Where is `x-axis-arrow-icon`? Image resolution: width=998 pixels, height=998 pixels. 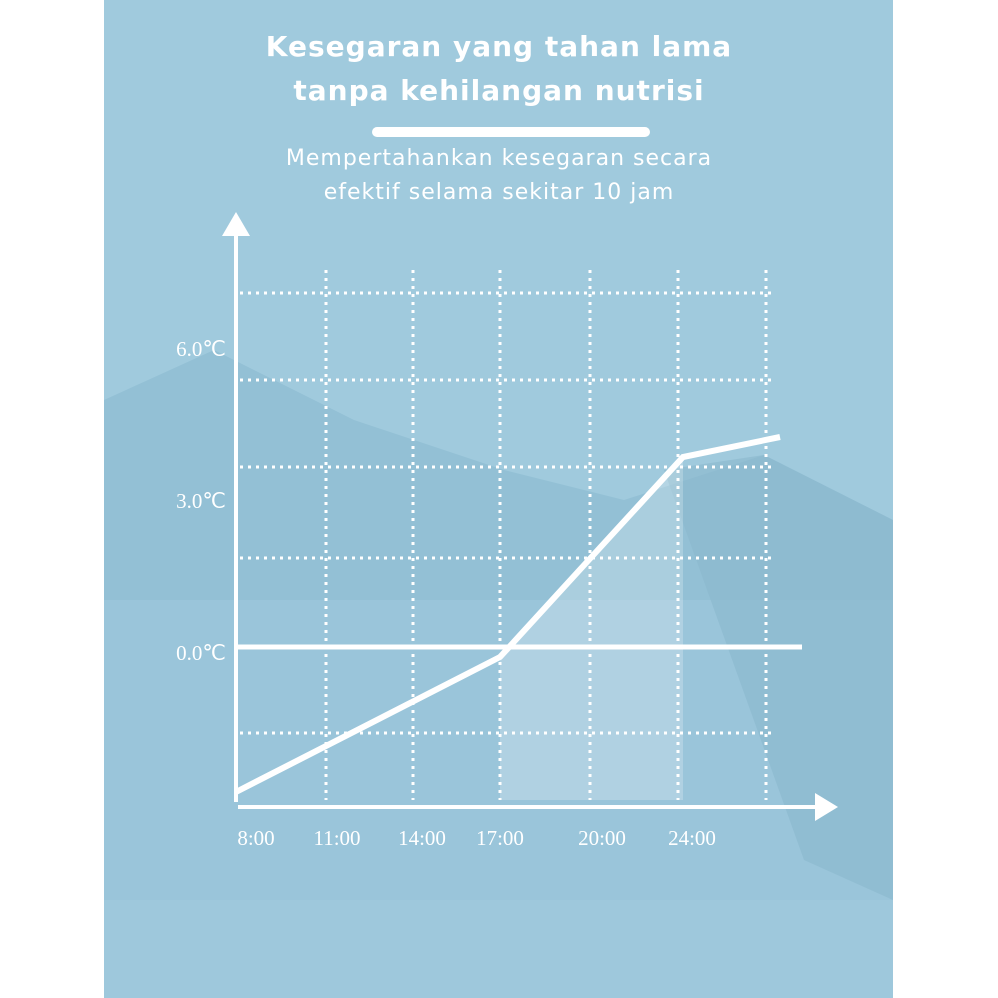
x-axis-arrow-icon is located at coordinates (826, 807).